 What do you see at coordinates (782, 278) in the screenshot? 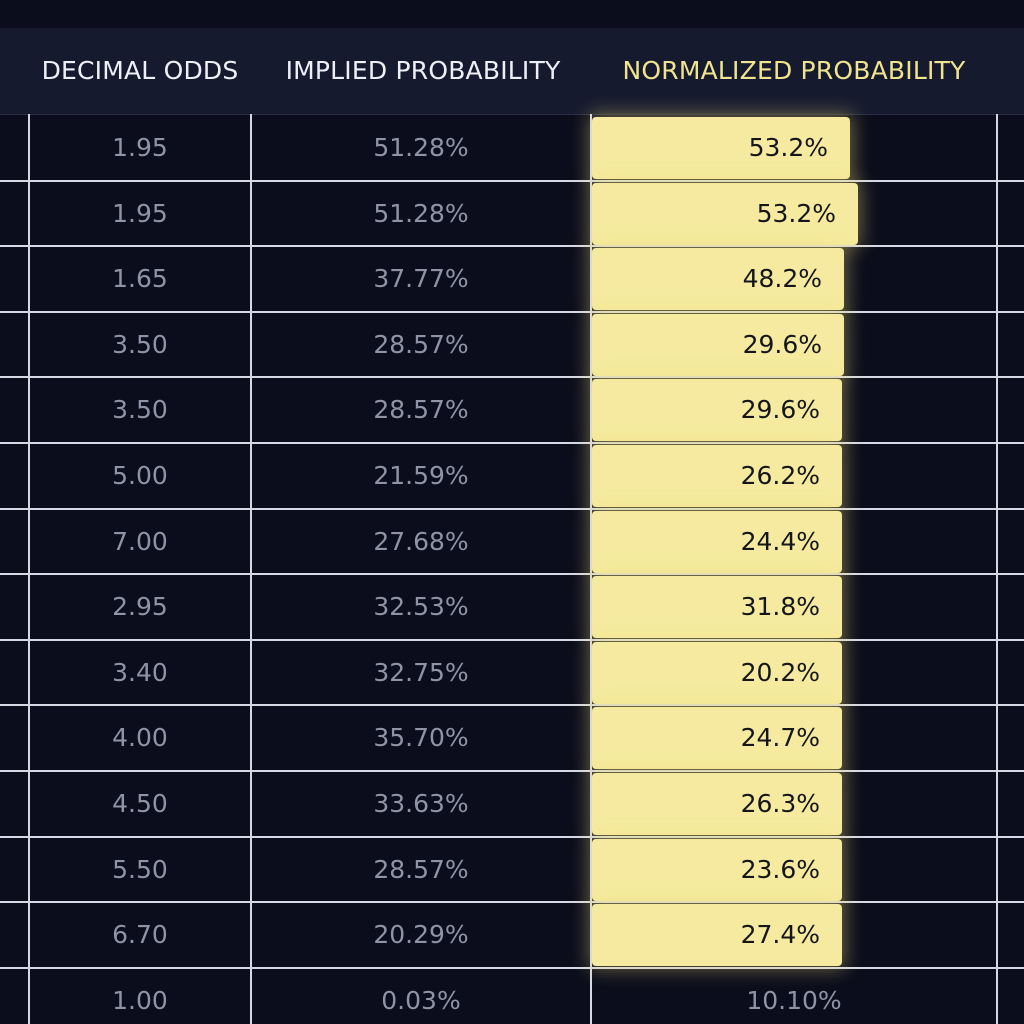
I see `normalized-probability-cell: 48.2%` at bounding box center [782, 278].